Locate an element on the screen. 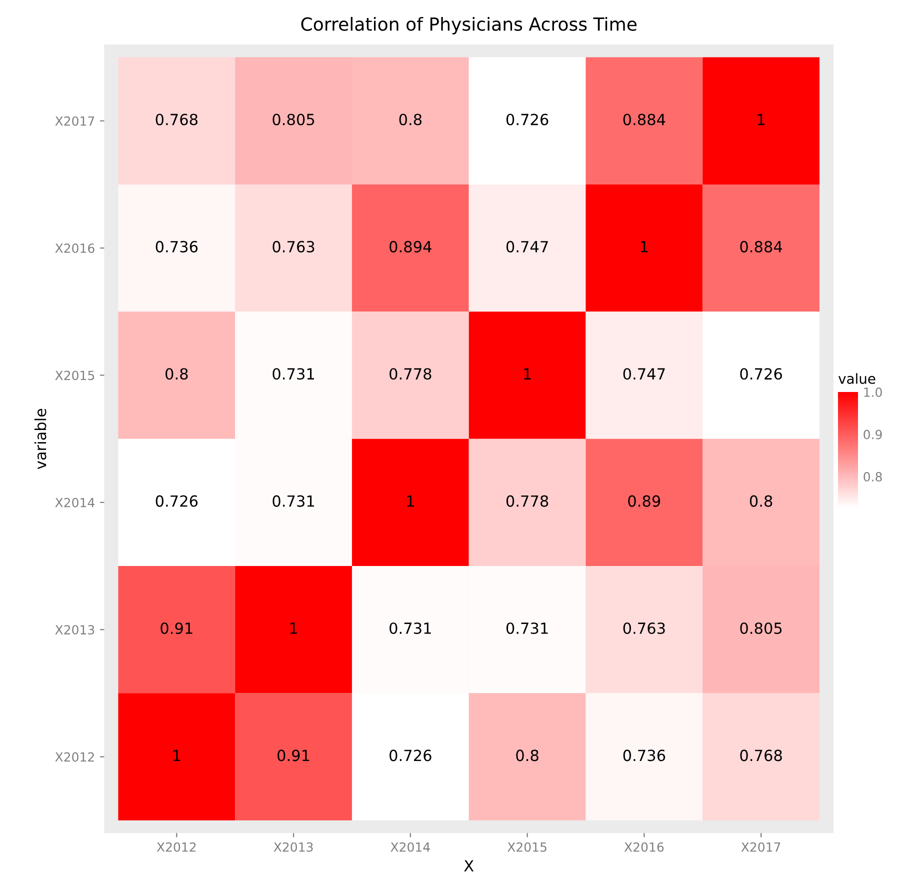 This screenshot has width=906, height=891. color-bar-label: 0.9 is located at coordinates (873, 435).